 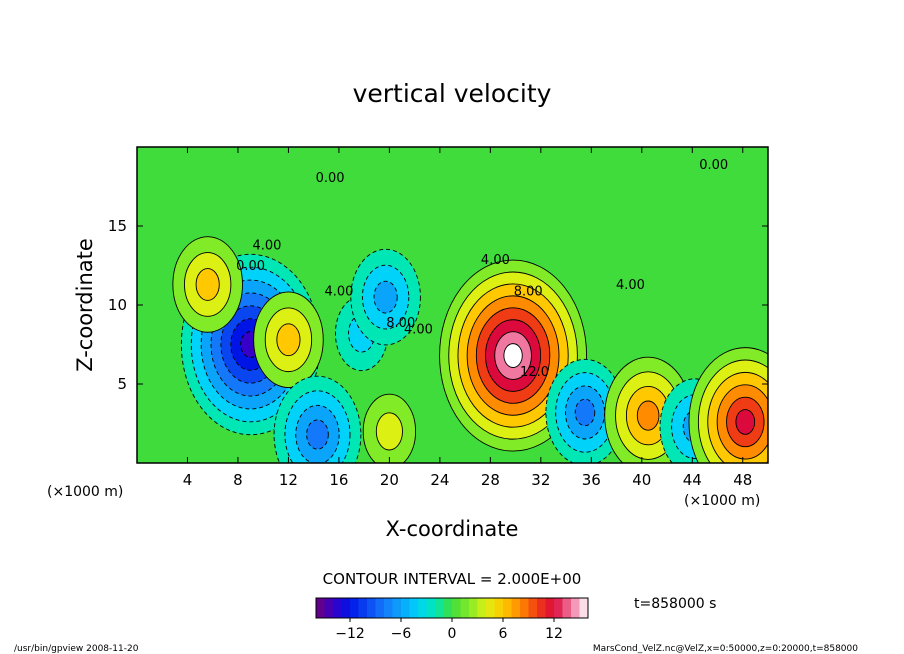 What do you see at coordinates (452, 529) in the screenshot?
I see `x-axis-label: X-coordinate` at bounding box center [452, 529].